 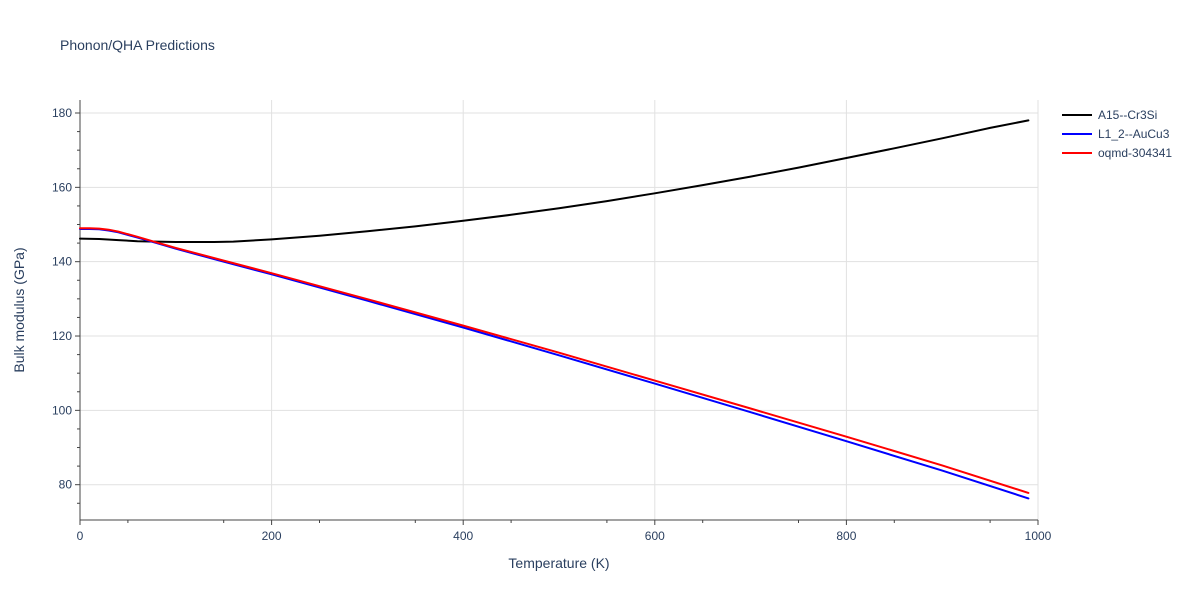 I want to click on legend-label: A15--Cr3Si, so click(x=1127, y=115).